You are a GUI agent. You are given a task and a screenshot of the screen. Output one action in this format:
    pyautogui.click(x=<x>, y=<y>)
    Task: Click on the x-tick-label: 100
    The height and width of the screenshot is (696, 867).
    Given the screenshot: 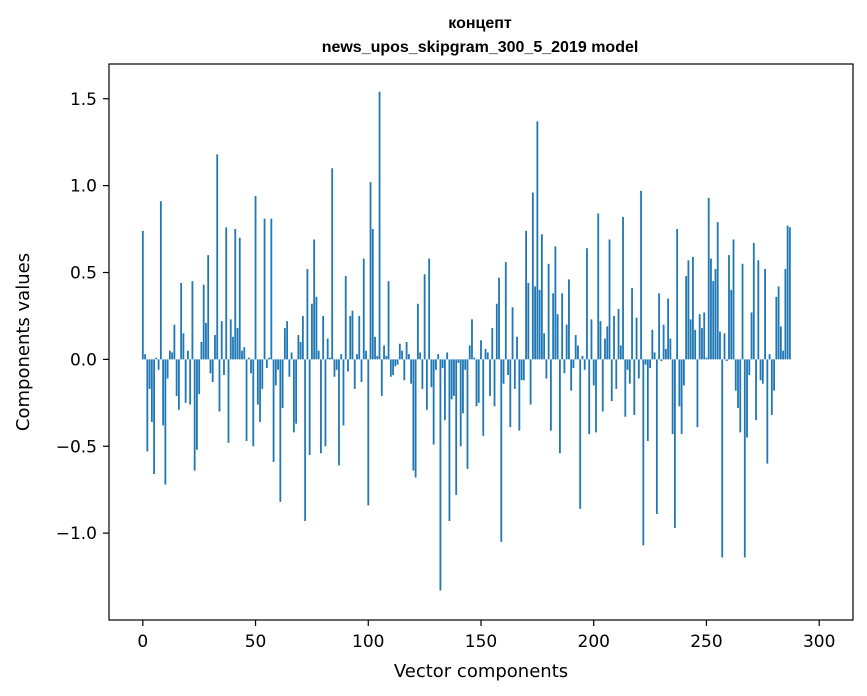 What is the action you would take?
    pyautogui.click(x=368, y=642)
    